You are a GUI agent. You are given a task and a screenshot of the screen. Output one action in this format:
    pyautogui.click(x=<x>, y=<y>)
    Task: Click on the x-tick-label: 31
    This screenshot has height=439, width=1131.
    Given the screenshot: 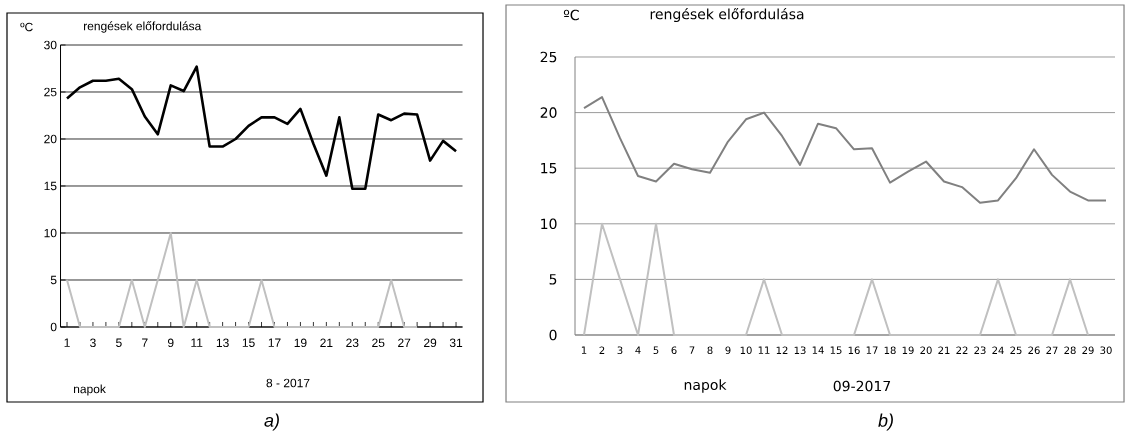 What is the action you would take?
    pyautogui.click(x=456, y=343)
    